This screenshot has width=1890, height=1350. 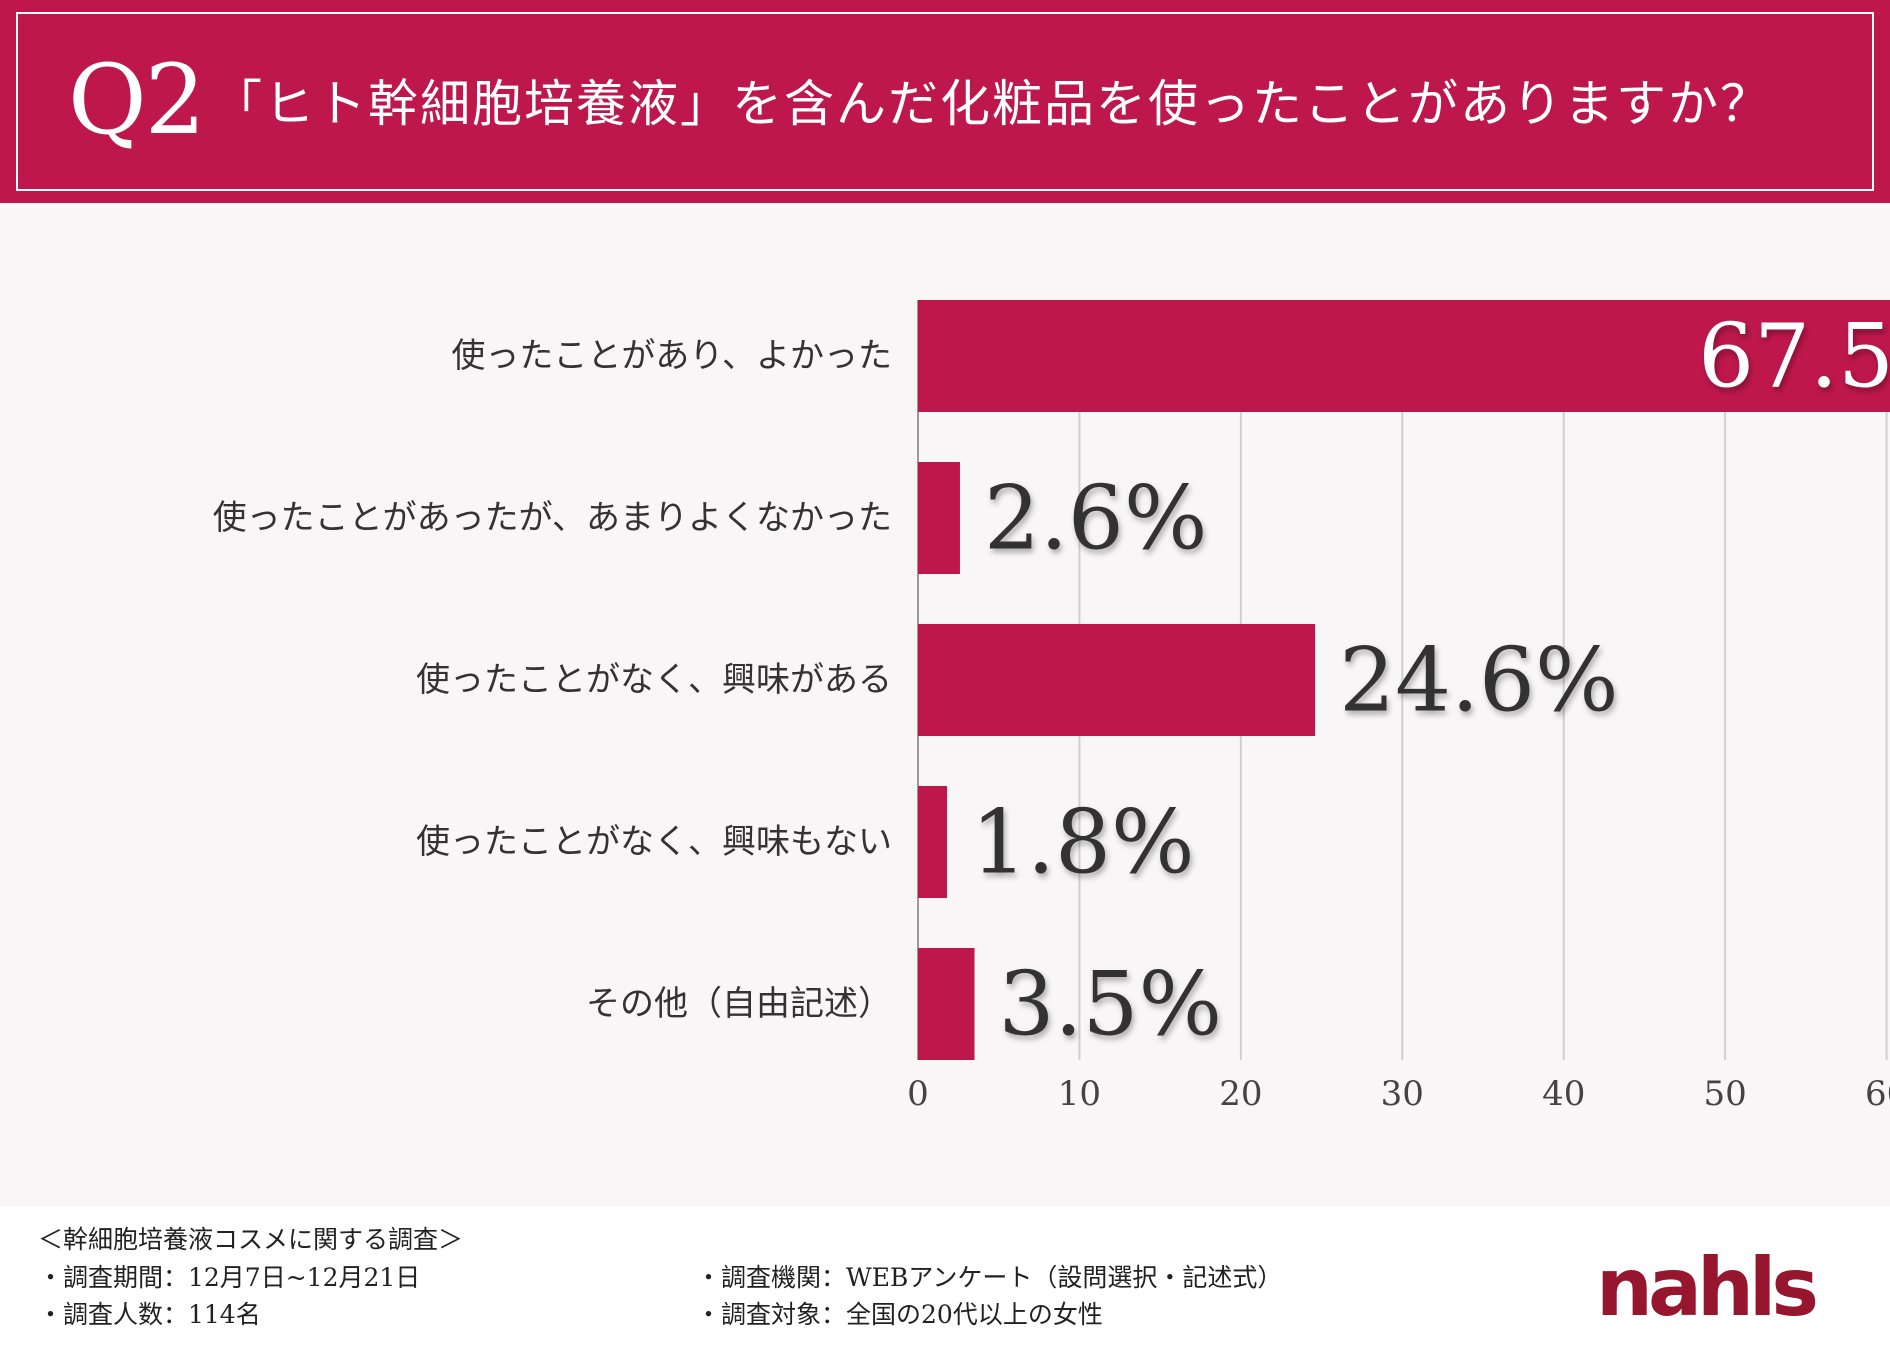 I want to click on category-label: その他（自由記述）, so click(x=739, y=1004).